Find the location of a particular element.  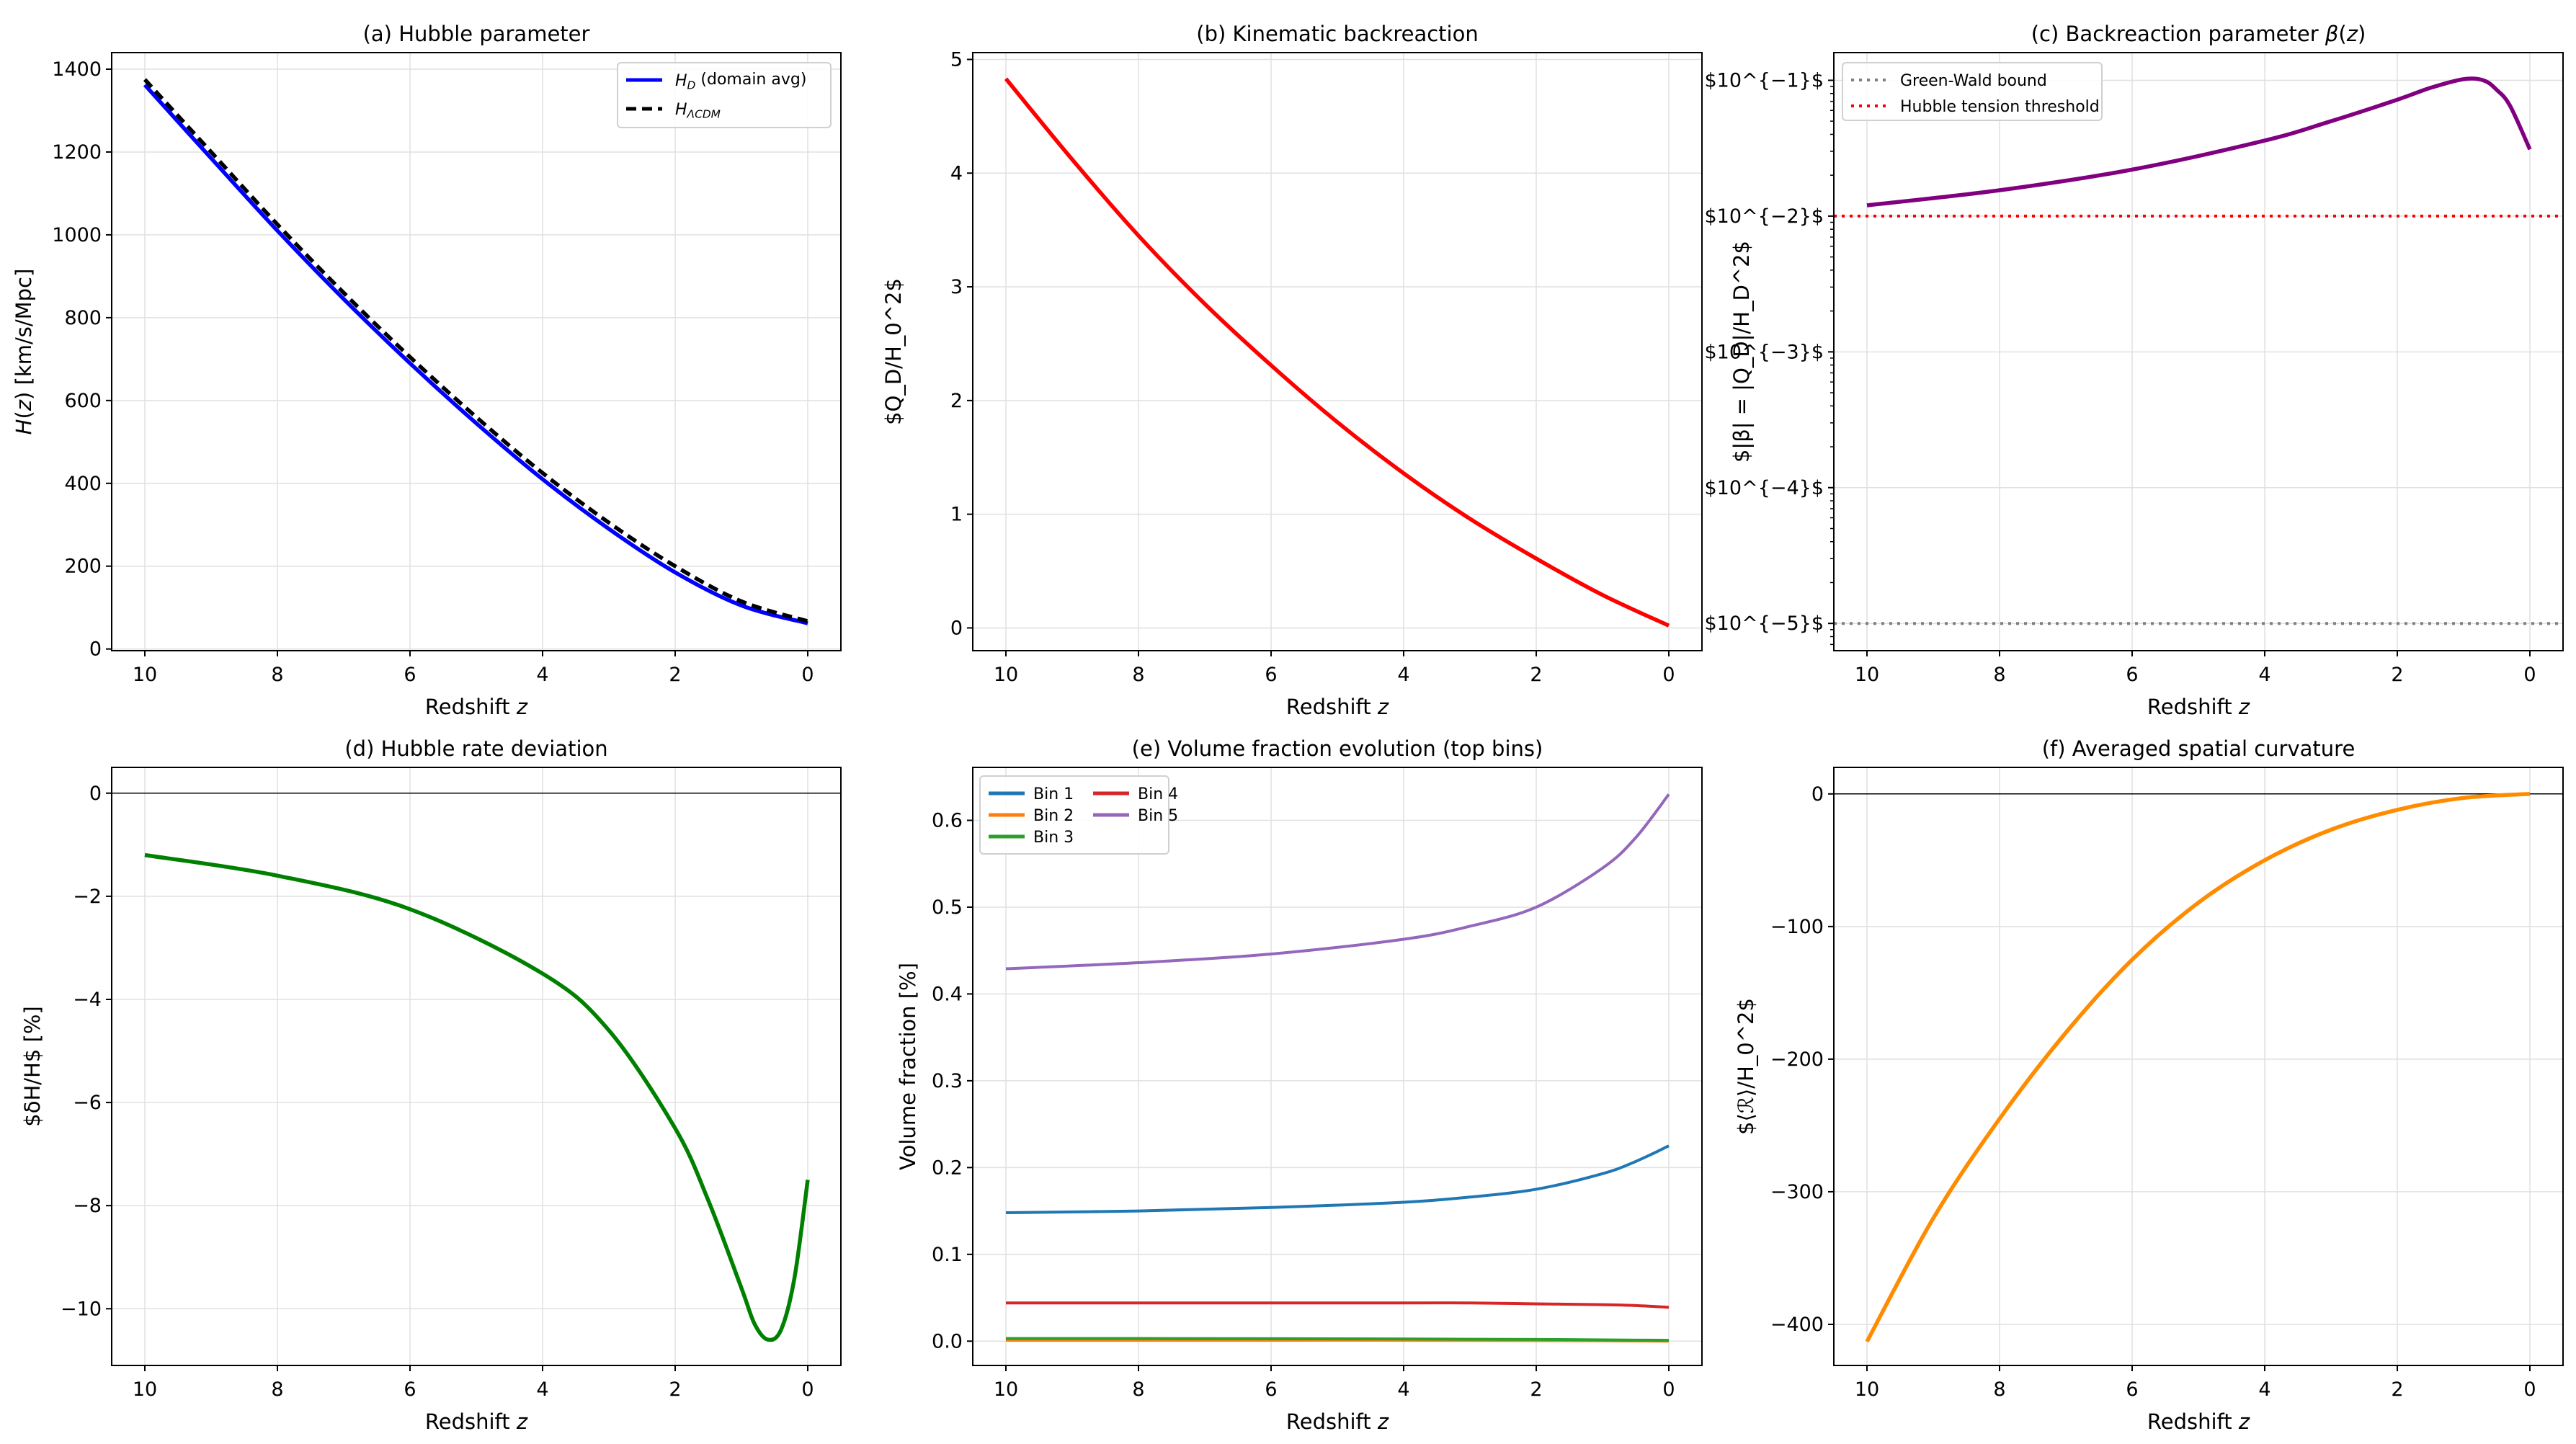

legend-label: Green-Wald bound is located at coordinates (1973, 81).